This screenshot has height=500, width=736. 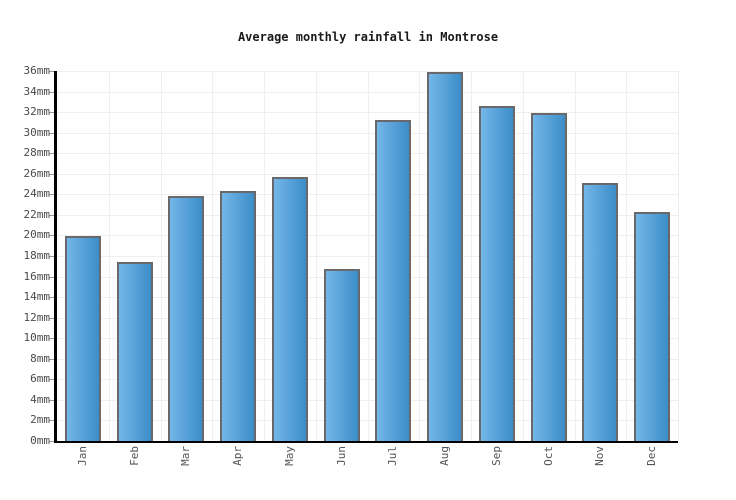 What do you see at coordinates (289, 308) in the screenshot?
I see `bar-may` at bounding box center [289, 308].